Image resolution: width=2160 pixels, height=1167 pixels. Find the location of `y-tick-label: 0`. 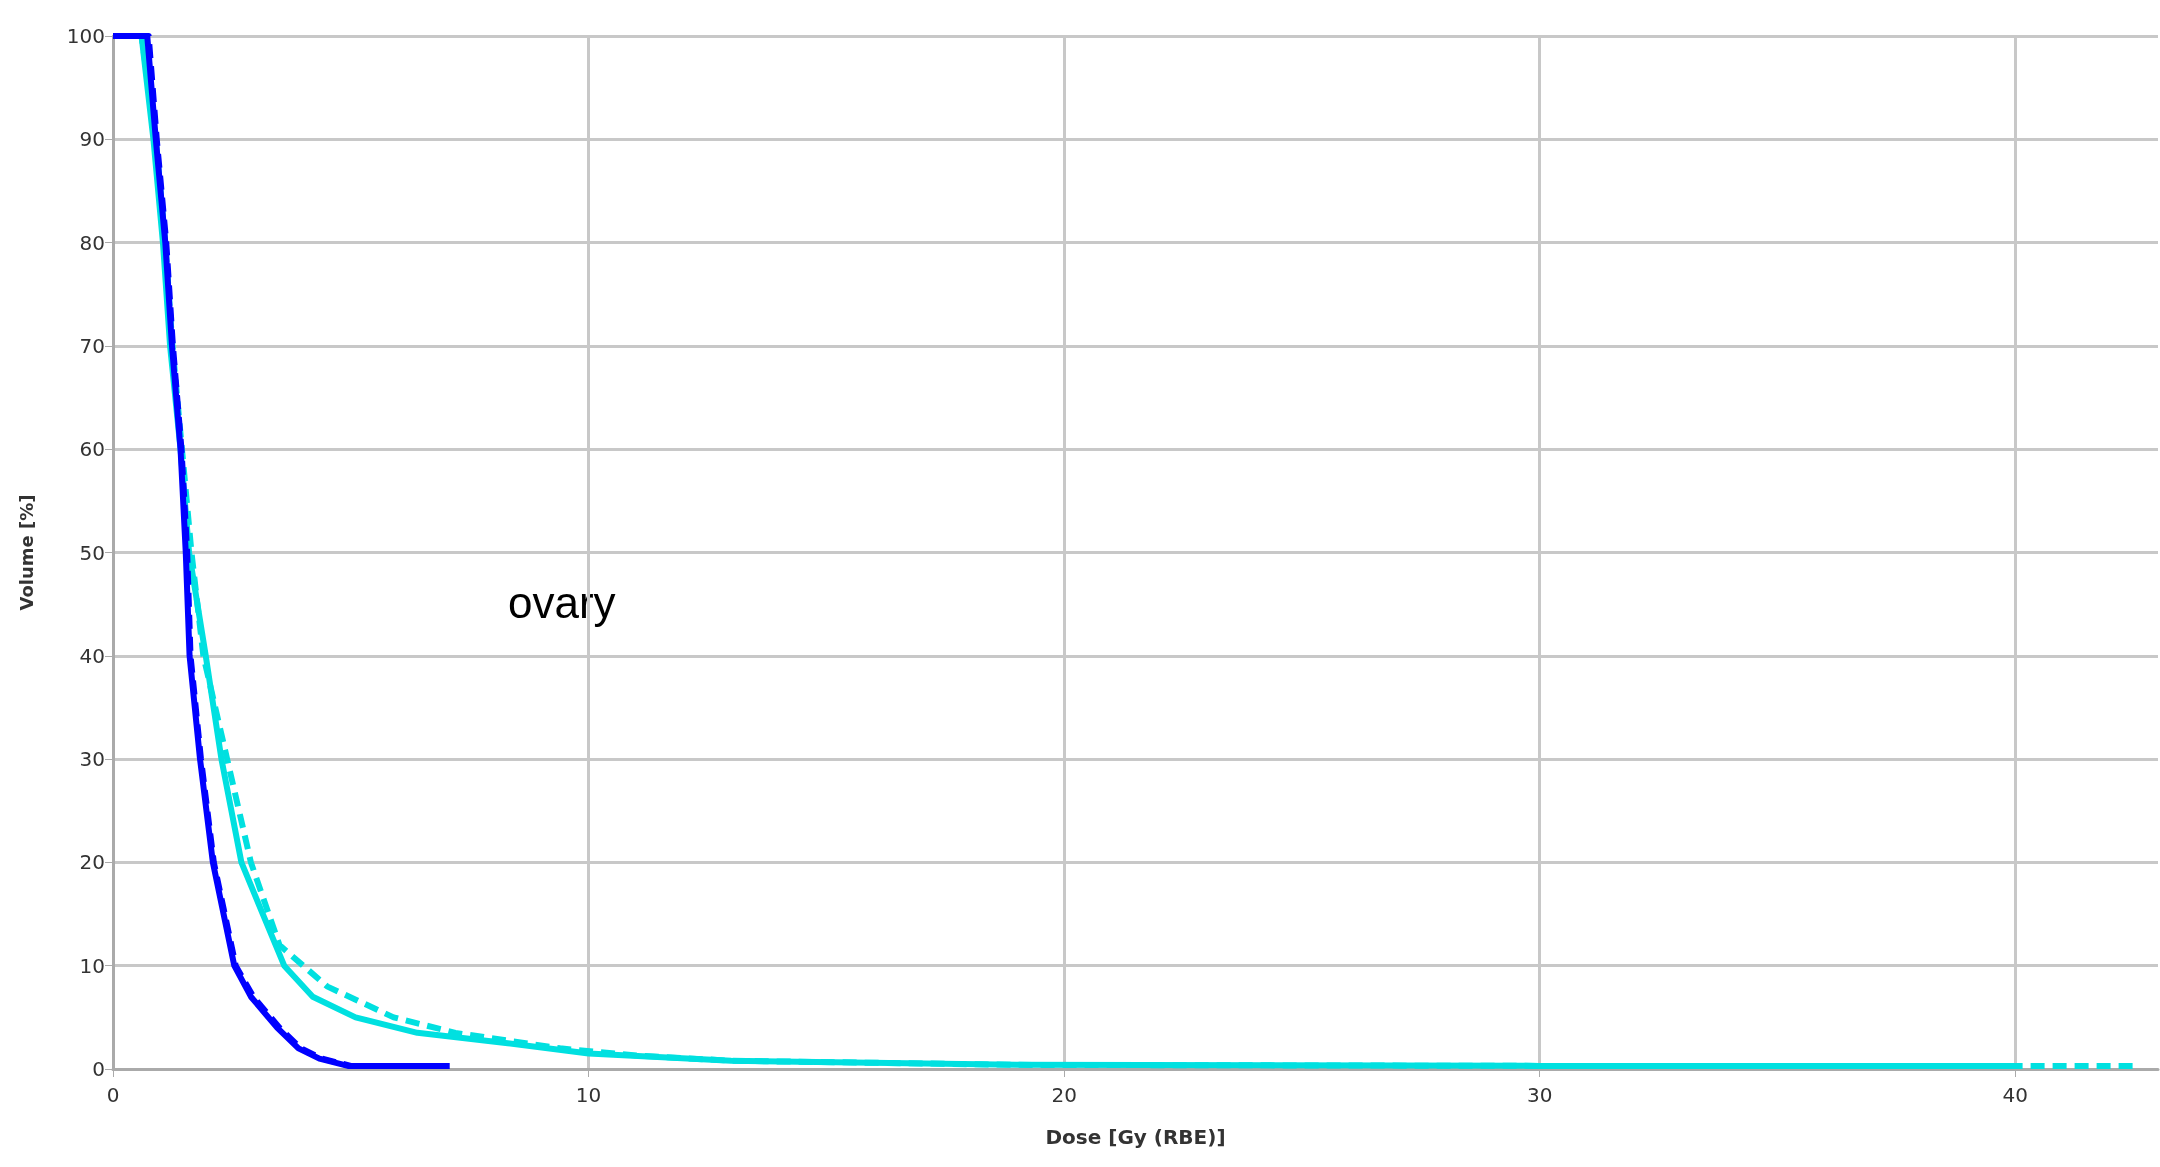

y-tick-label: 0 is located at coordinates (98, 1069).